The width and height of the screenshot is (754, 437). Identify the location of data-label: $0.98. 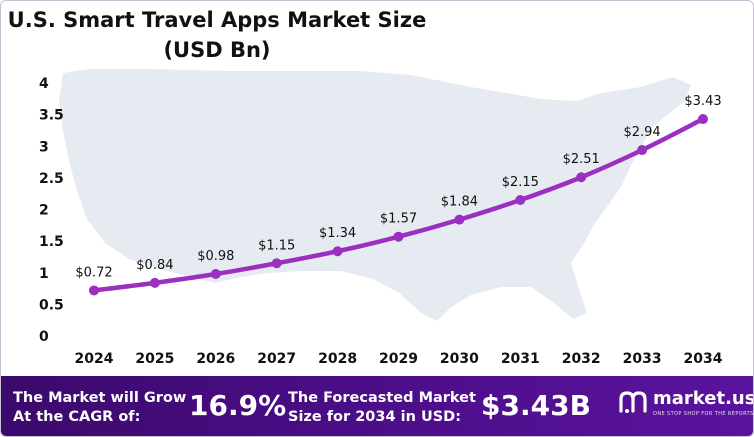
(215, 256).